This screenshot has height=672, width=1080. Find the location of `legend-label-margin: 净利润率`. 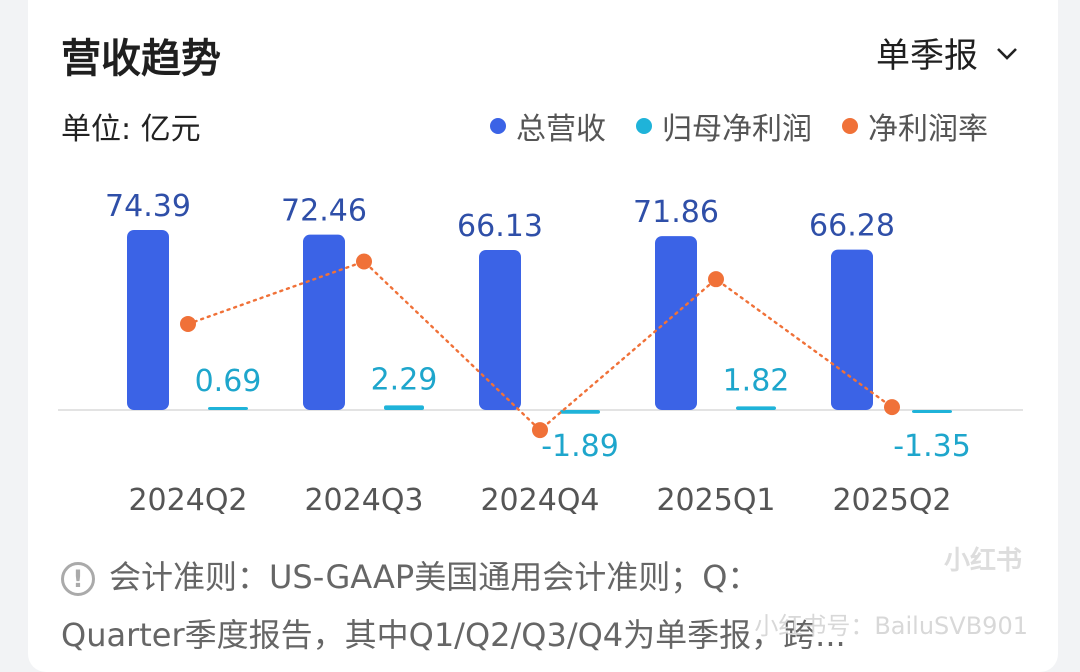

legend-label-margin: 净利润率 is located at coordinates (928, 129).